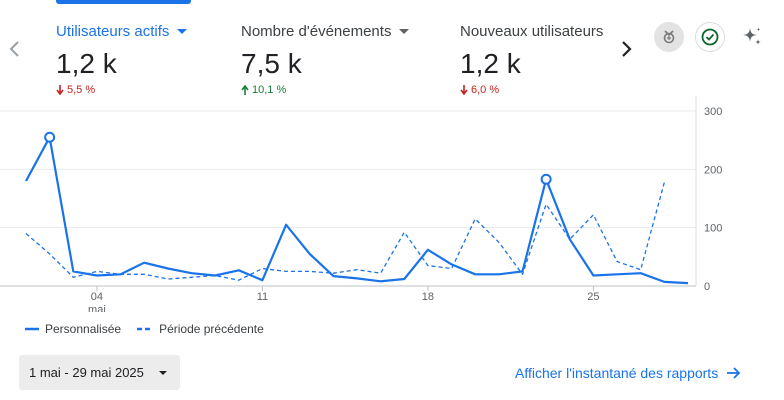  Describe the element at coordinates (122, 57) in the screenshot. I see `metric-active-users: Utilisateurs actifs 1,2 k 5,5 %` at that location.